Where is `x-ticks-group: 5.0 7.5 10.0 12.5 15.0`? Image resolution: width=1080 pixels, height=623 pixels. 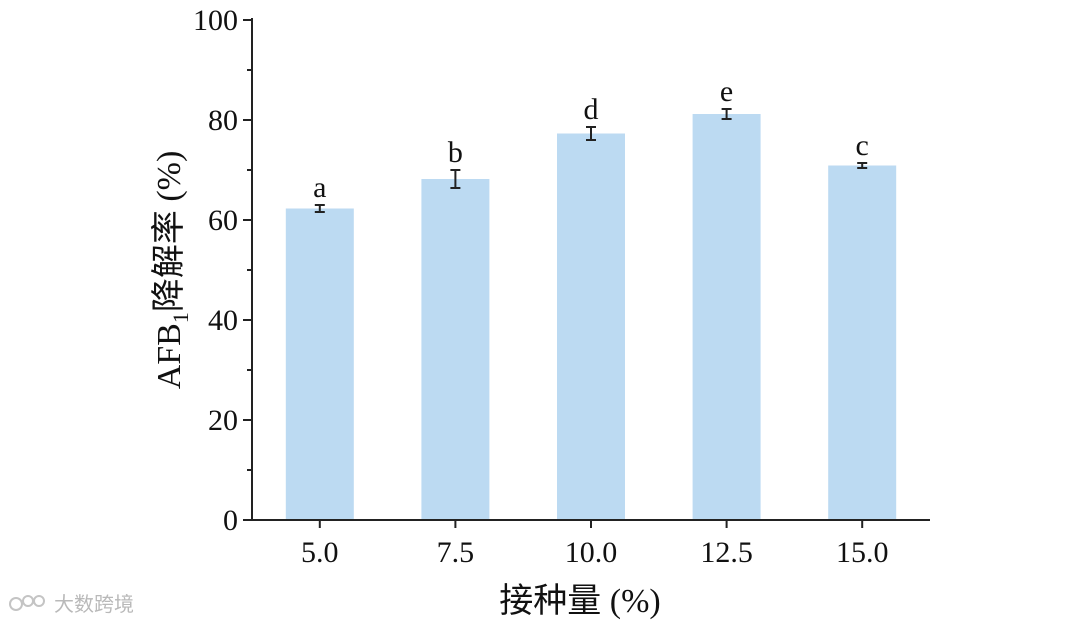 x-ticks-group: 5.0 7.5 10.0 12.5 15.0 is located at coordinates (594, 544).